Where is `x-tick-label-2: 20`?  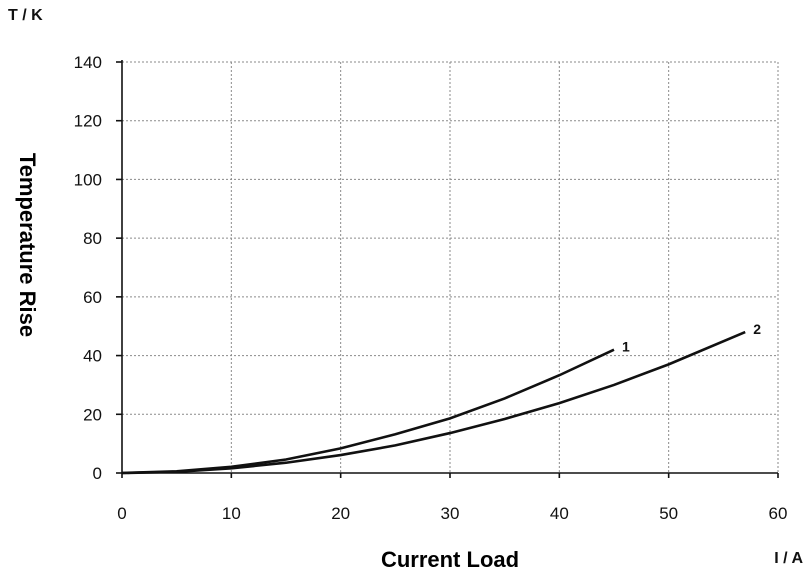
x-tick-label-2: 20 is located at coordinates (340, 513).